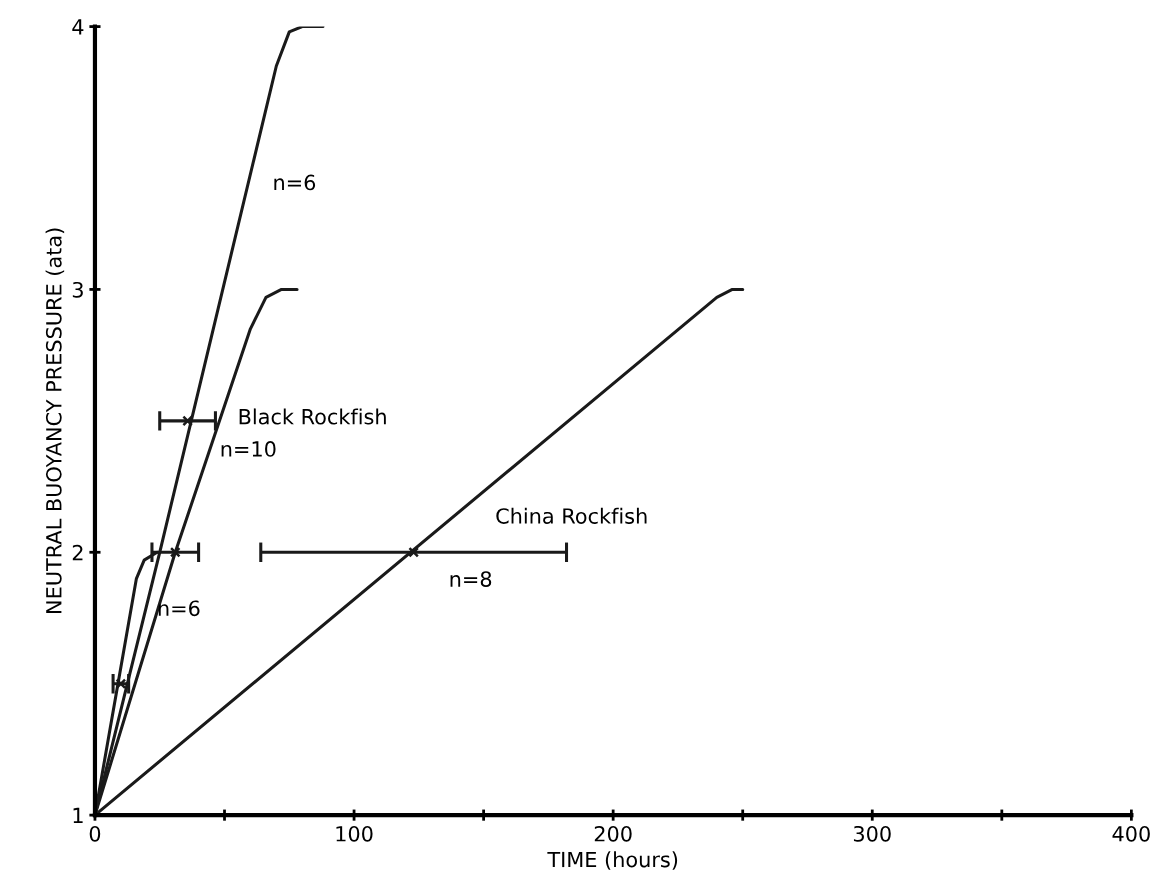  I want to click on y-tick-label: 1, so click(78, 815).